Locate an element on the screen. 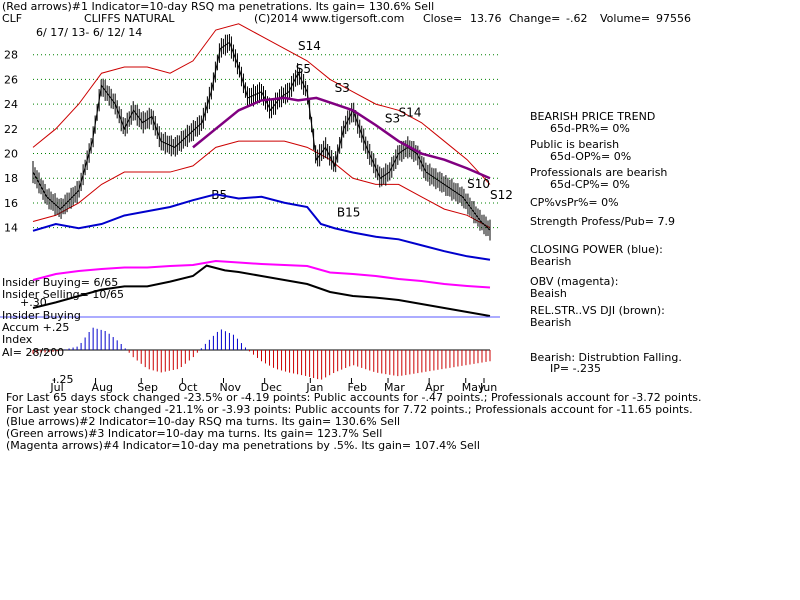 This screenshot has width=800, height=600. obv-polyline is located at coordinates (261, 274).